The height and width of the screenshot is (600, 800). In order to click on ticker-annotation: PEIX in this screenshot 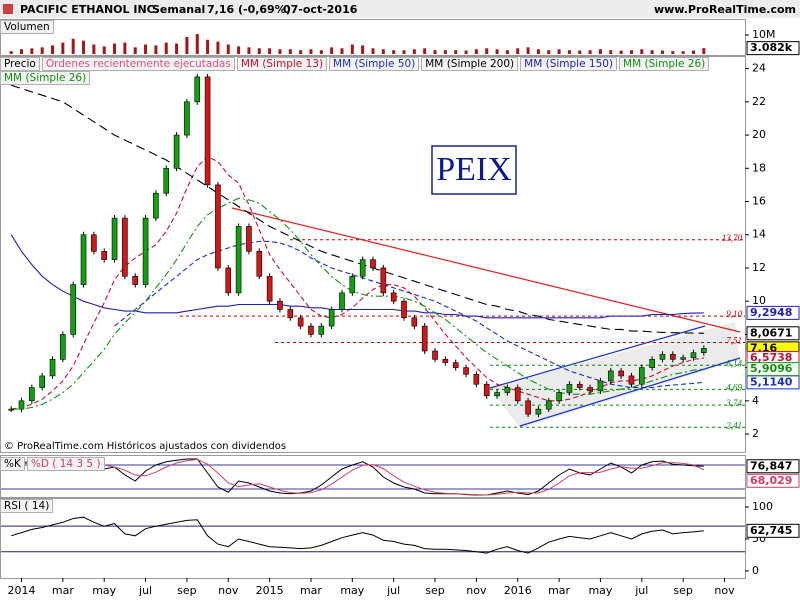, I will do `click(474, 169)`.